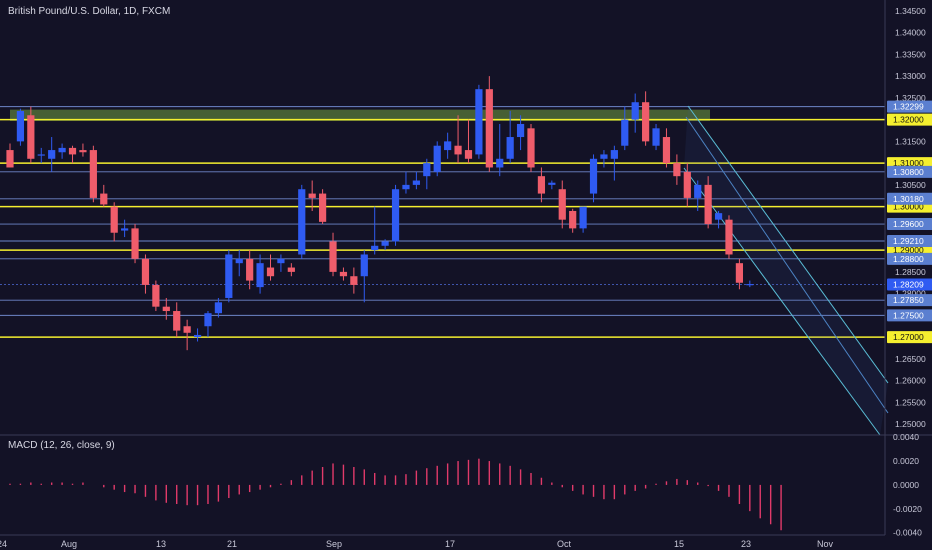 This screenshot has height=550, width=932. I want to click on level-tag-label: 1.27000, so click(908, 337).